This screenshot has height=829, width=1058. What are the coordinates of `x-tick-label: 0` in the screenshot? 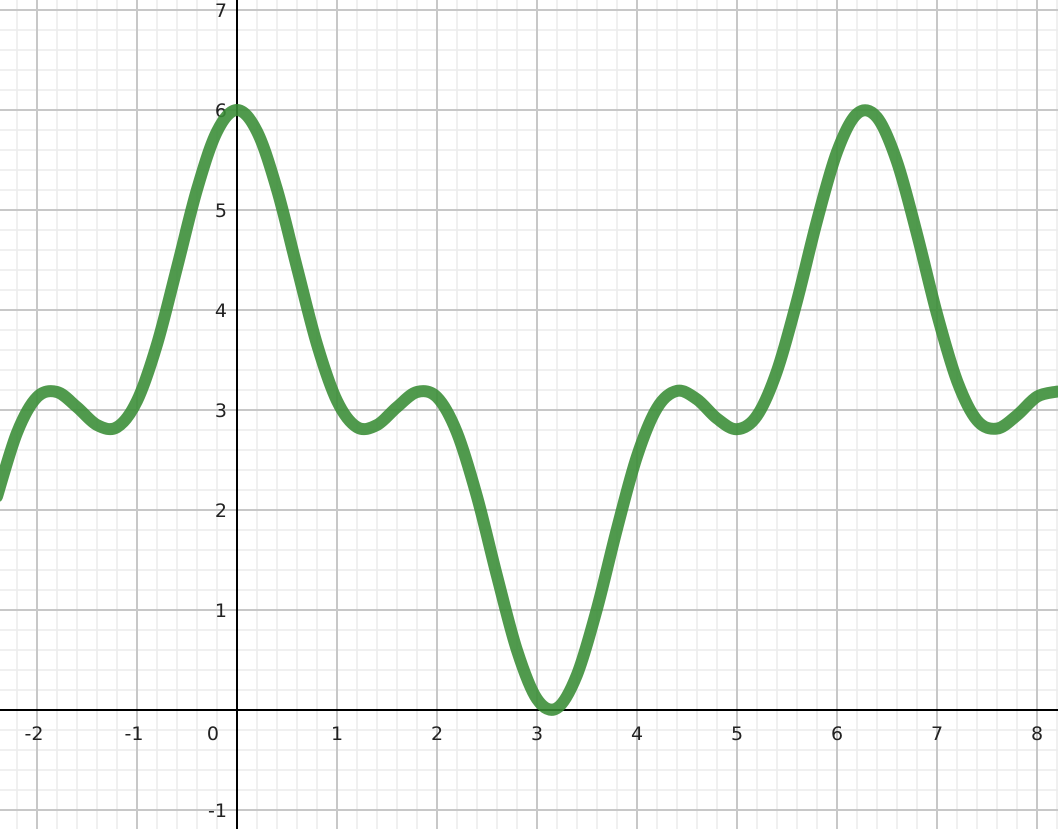 It's located at (213, 734).